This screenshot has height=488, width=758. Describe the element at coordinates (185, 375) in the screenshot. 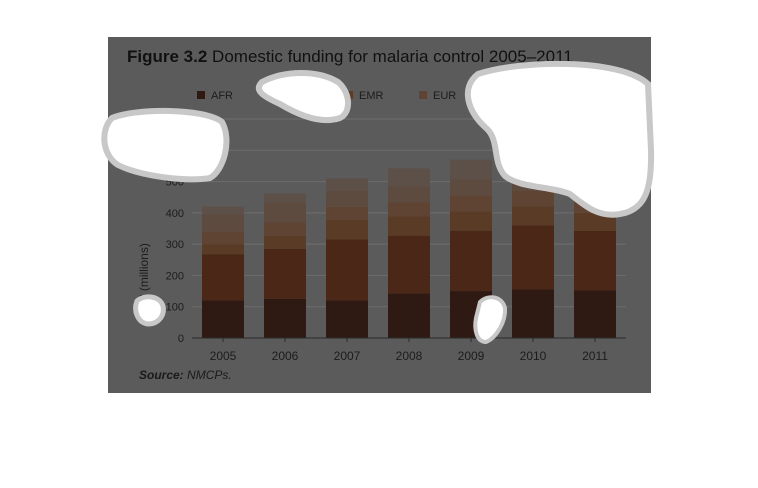

I see `source-note: Source: NMCPs.` at that location.